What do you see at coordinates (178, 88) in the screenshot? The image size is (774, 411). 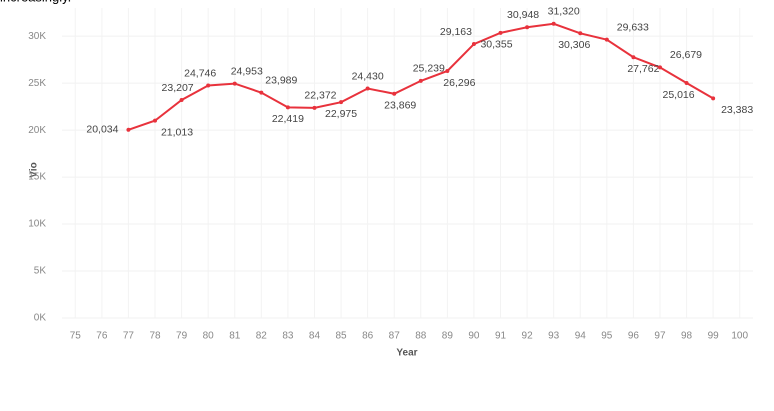 I see `value-label: 23,207` at bounding box center [178, 88].